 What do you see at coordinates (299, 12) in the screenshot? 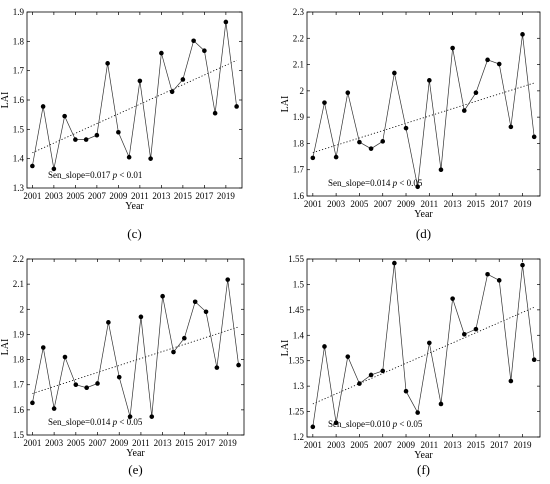
I see `y-tick-label: 2.3` at bounding box center [299, 12].